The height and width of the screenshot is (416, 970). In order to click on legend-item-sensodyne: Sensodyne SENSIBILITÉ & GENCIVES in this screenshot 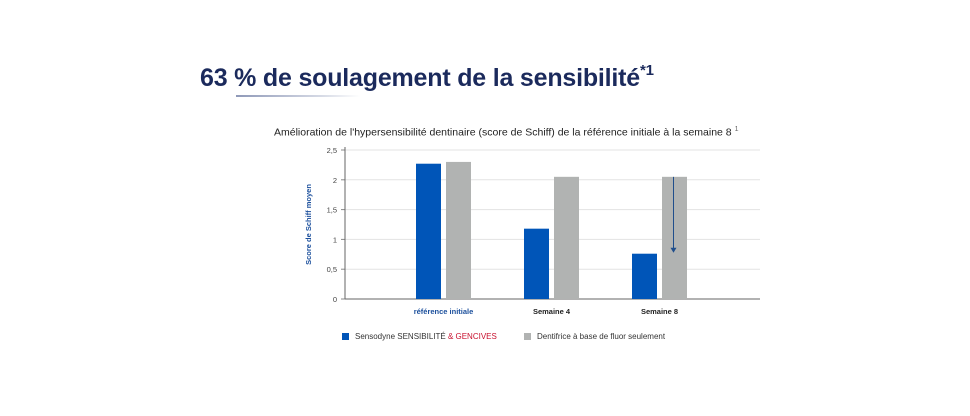, I will do `click(419, 336)`.